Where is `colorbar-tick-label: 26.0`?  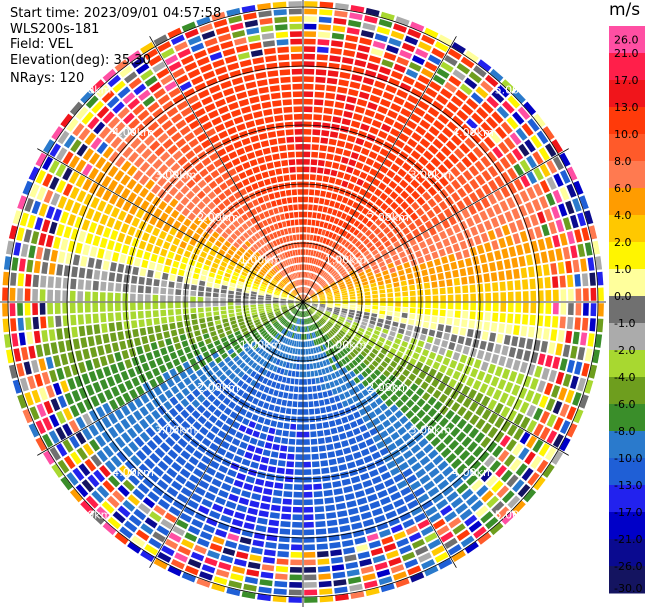
colorbar-tick-label: 26.0 is located at coordinates (626, 40).